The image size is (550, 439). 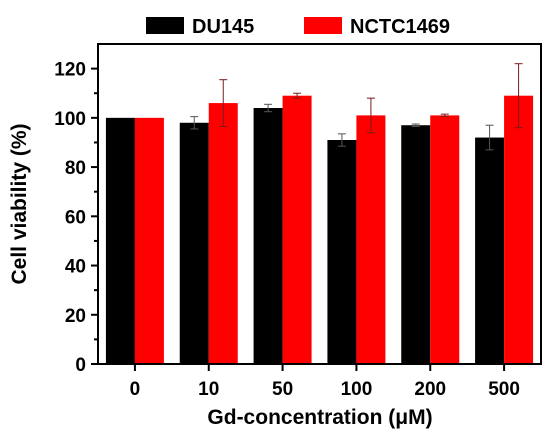 I want to click on y-tick-label-60: 60, so click(x=75, y=217).